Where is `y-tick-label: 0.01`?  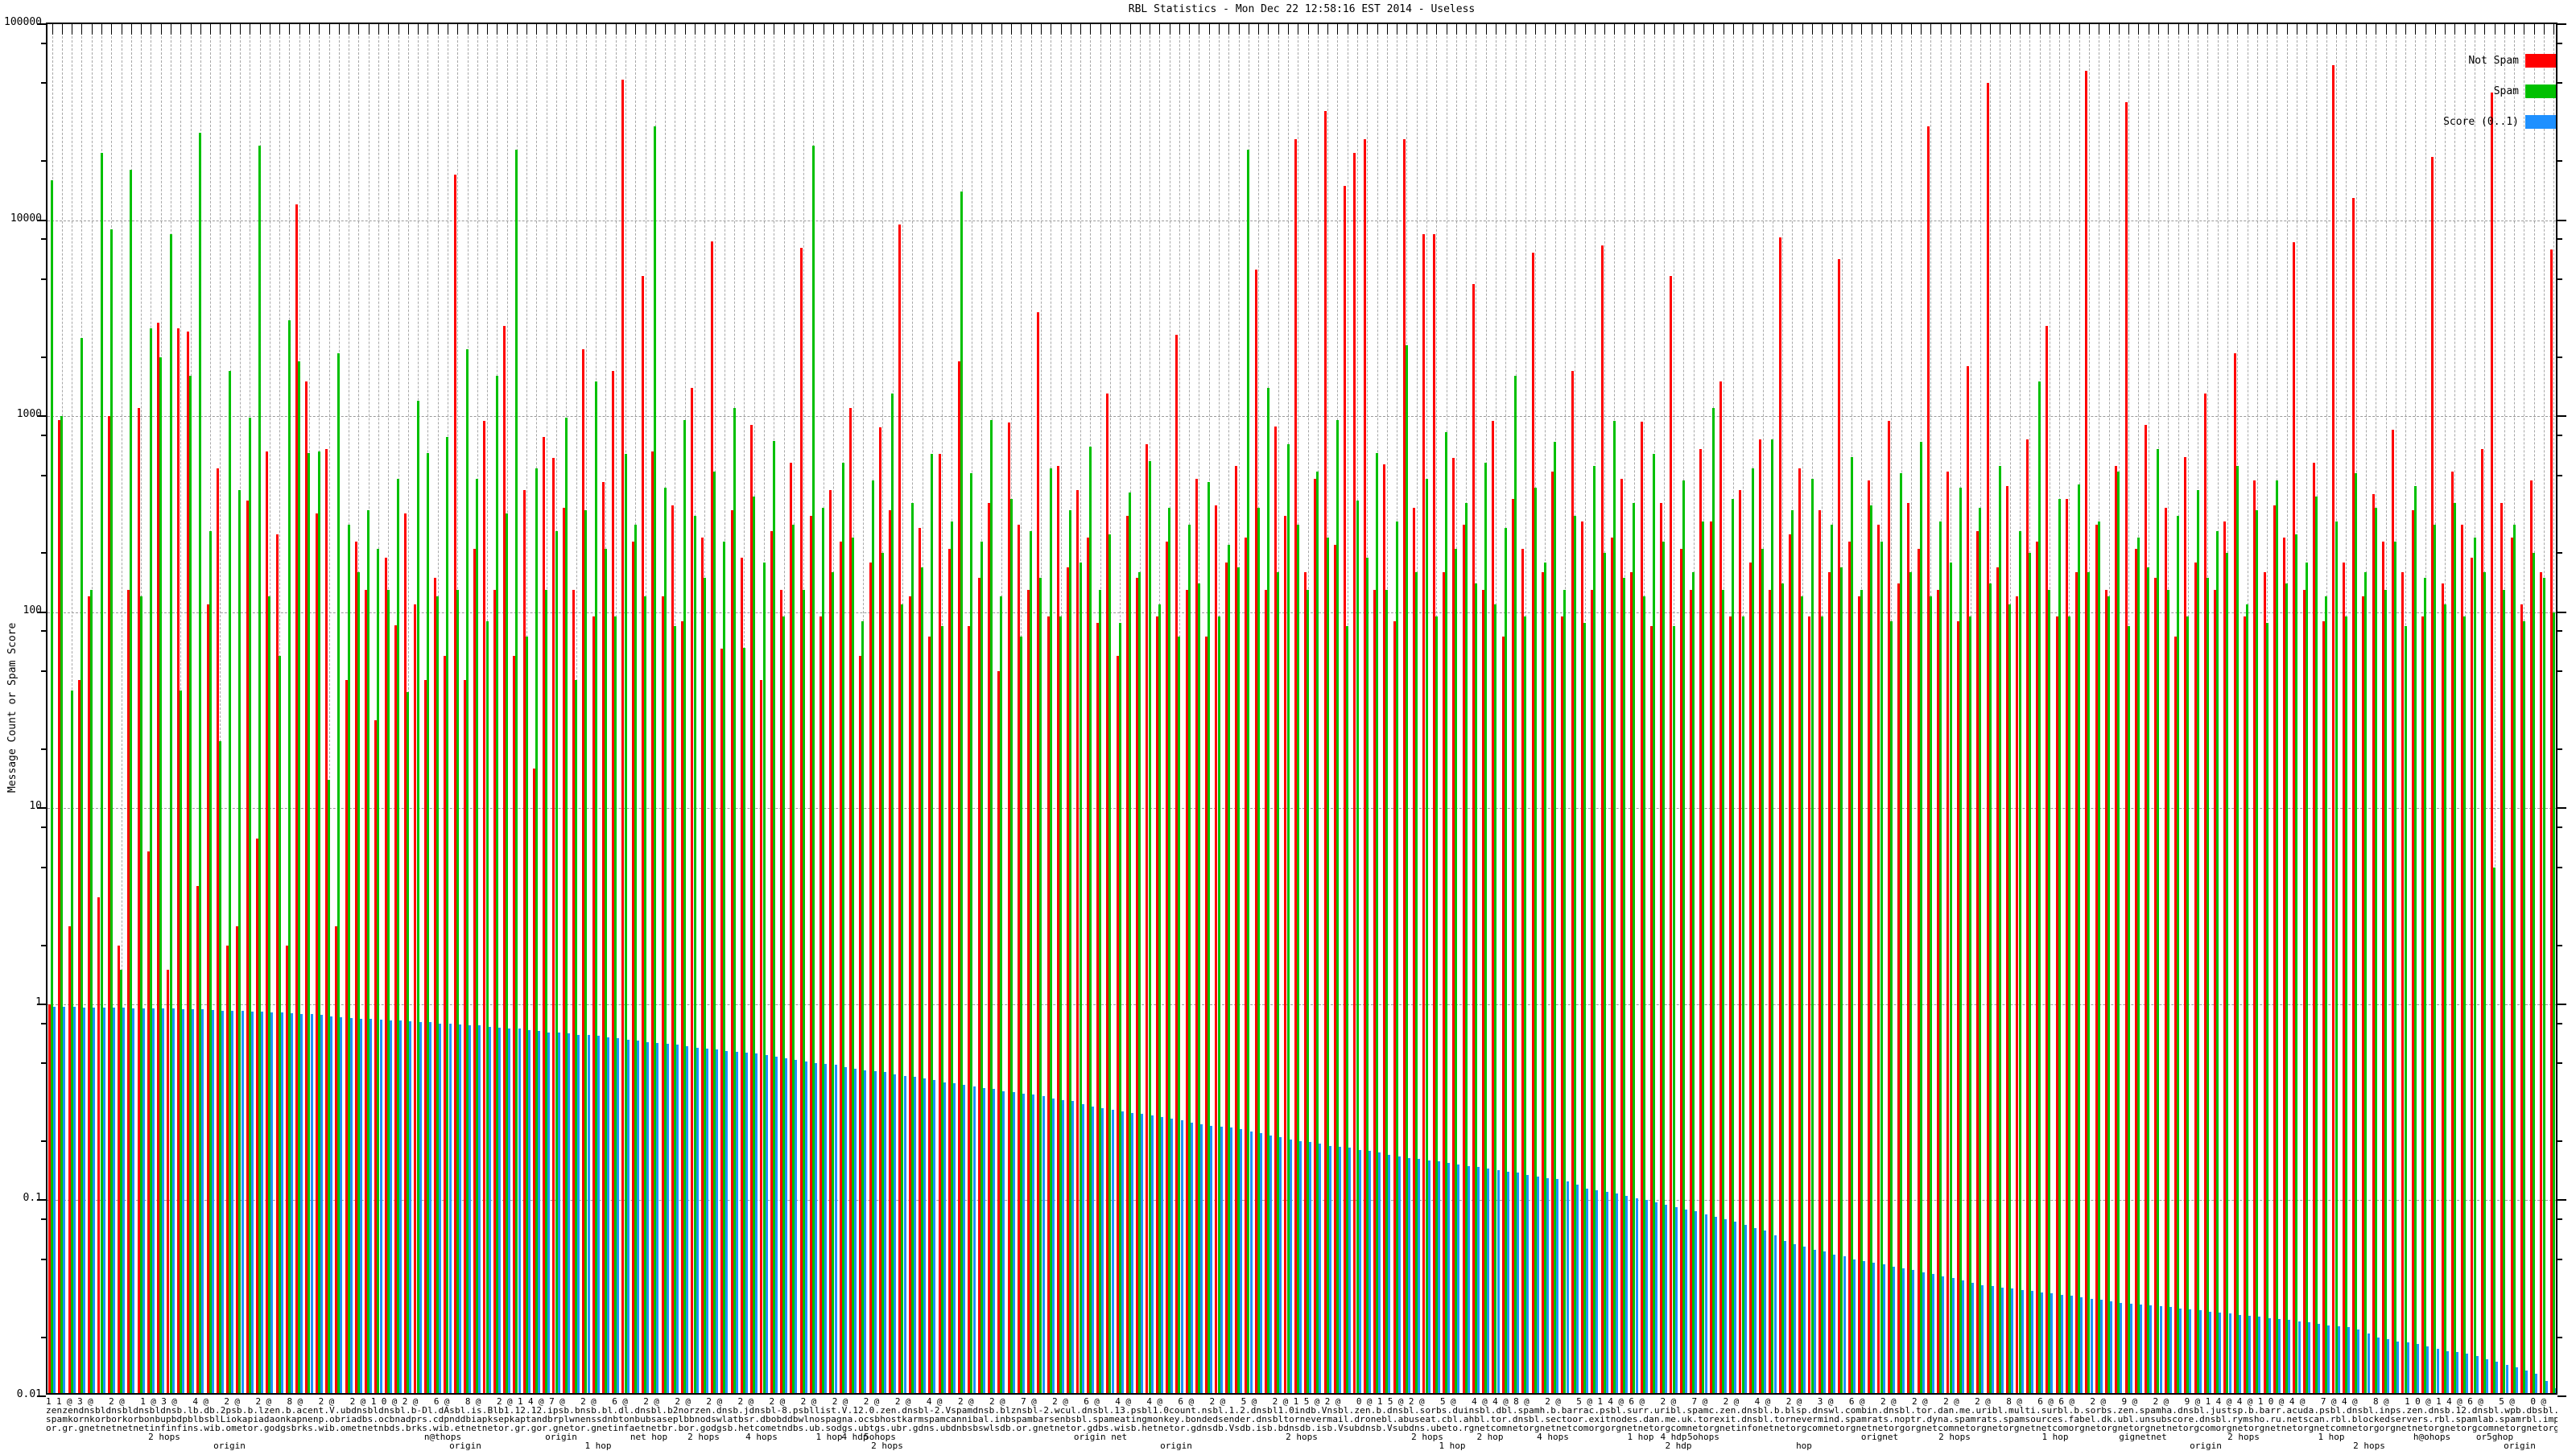
y-tick-label: 0.01 is located at coordinates (29, 1394).